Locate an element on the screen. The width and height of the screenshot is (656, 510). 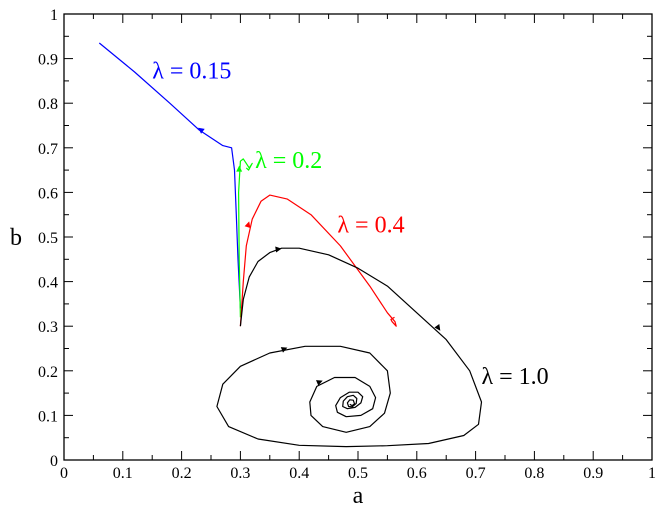
x-axis-label: a is located at coordinates (358, 496).